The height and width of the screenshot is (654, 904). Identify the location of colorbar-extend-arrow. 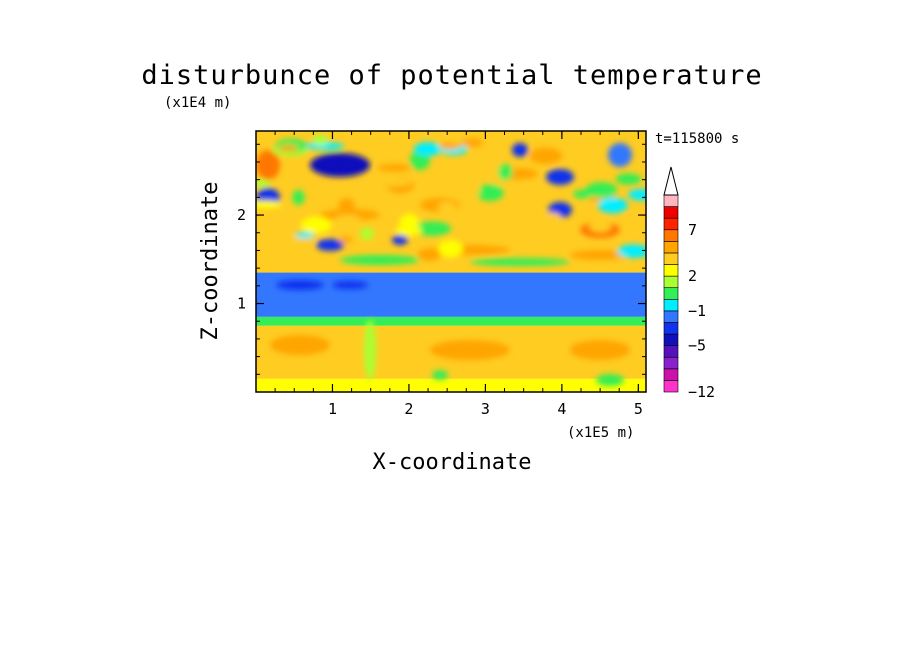
(671, 181).